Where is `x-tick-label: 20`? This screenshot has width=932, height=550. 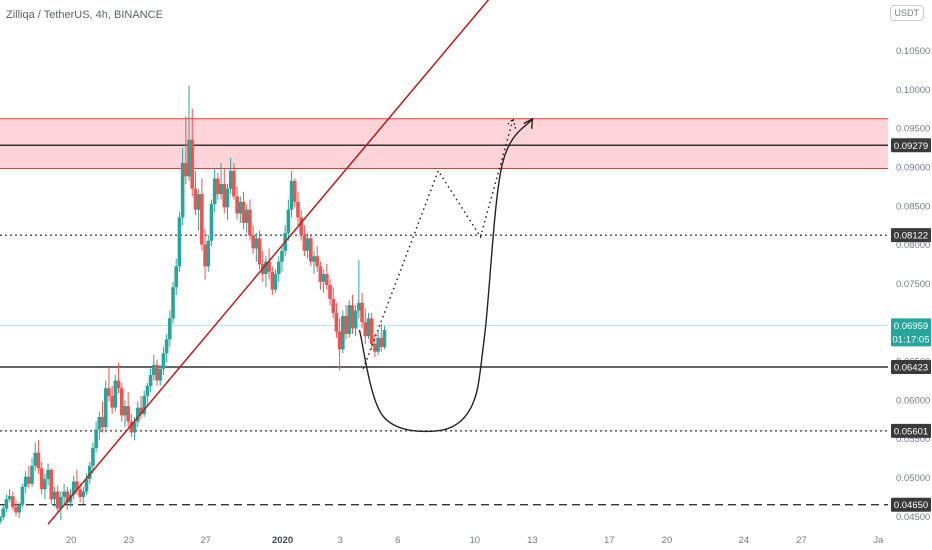 x-tick-label: 20 is located at coordinates (71, 540).